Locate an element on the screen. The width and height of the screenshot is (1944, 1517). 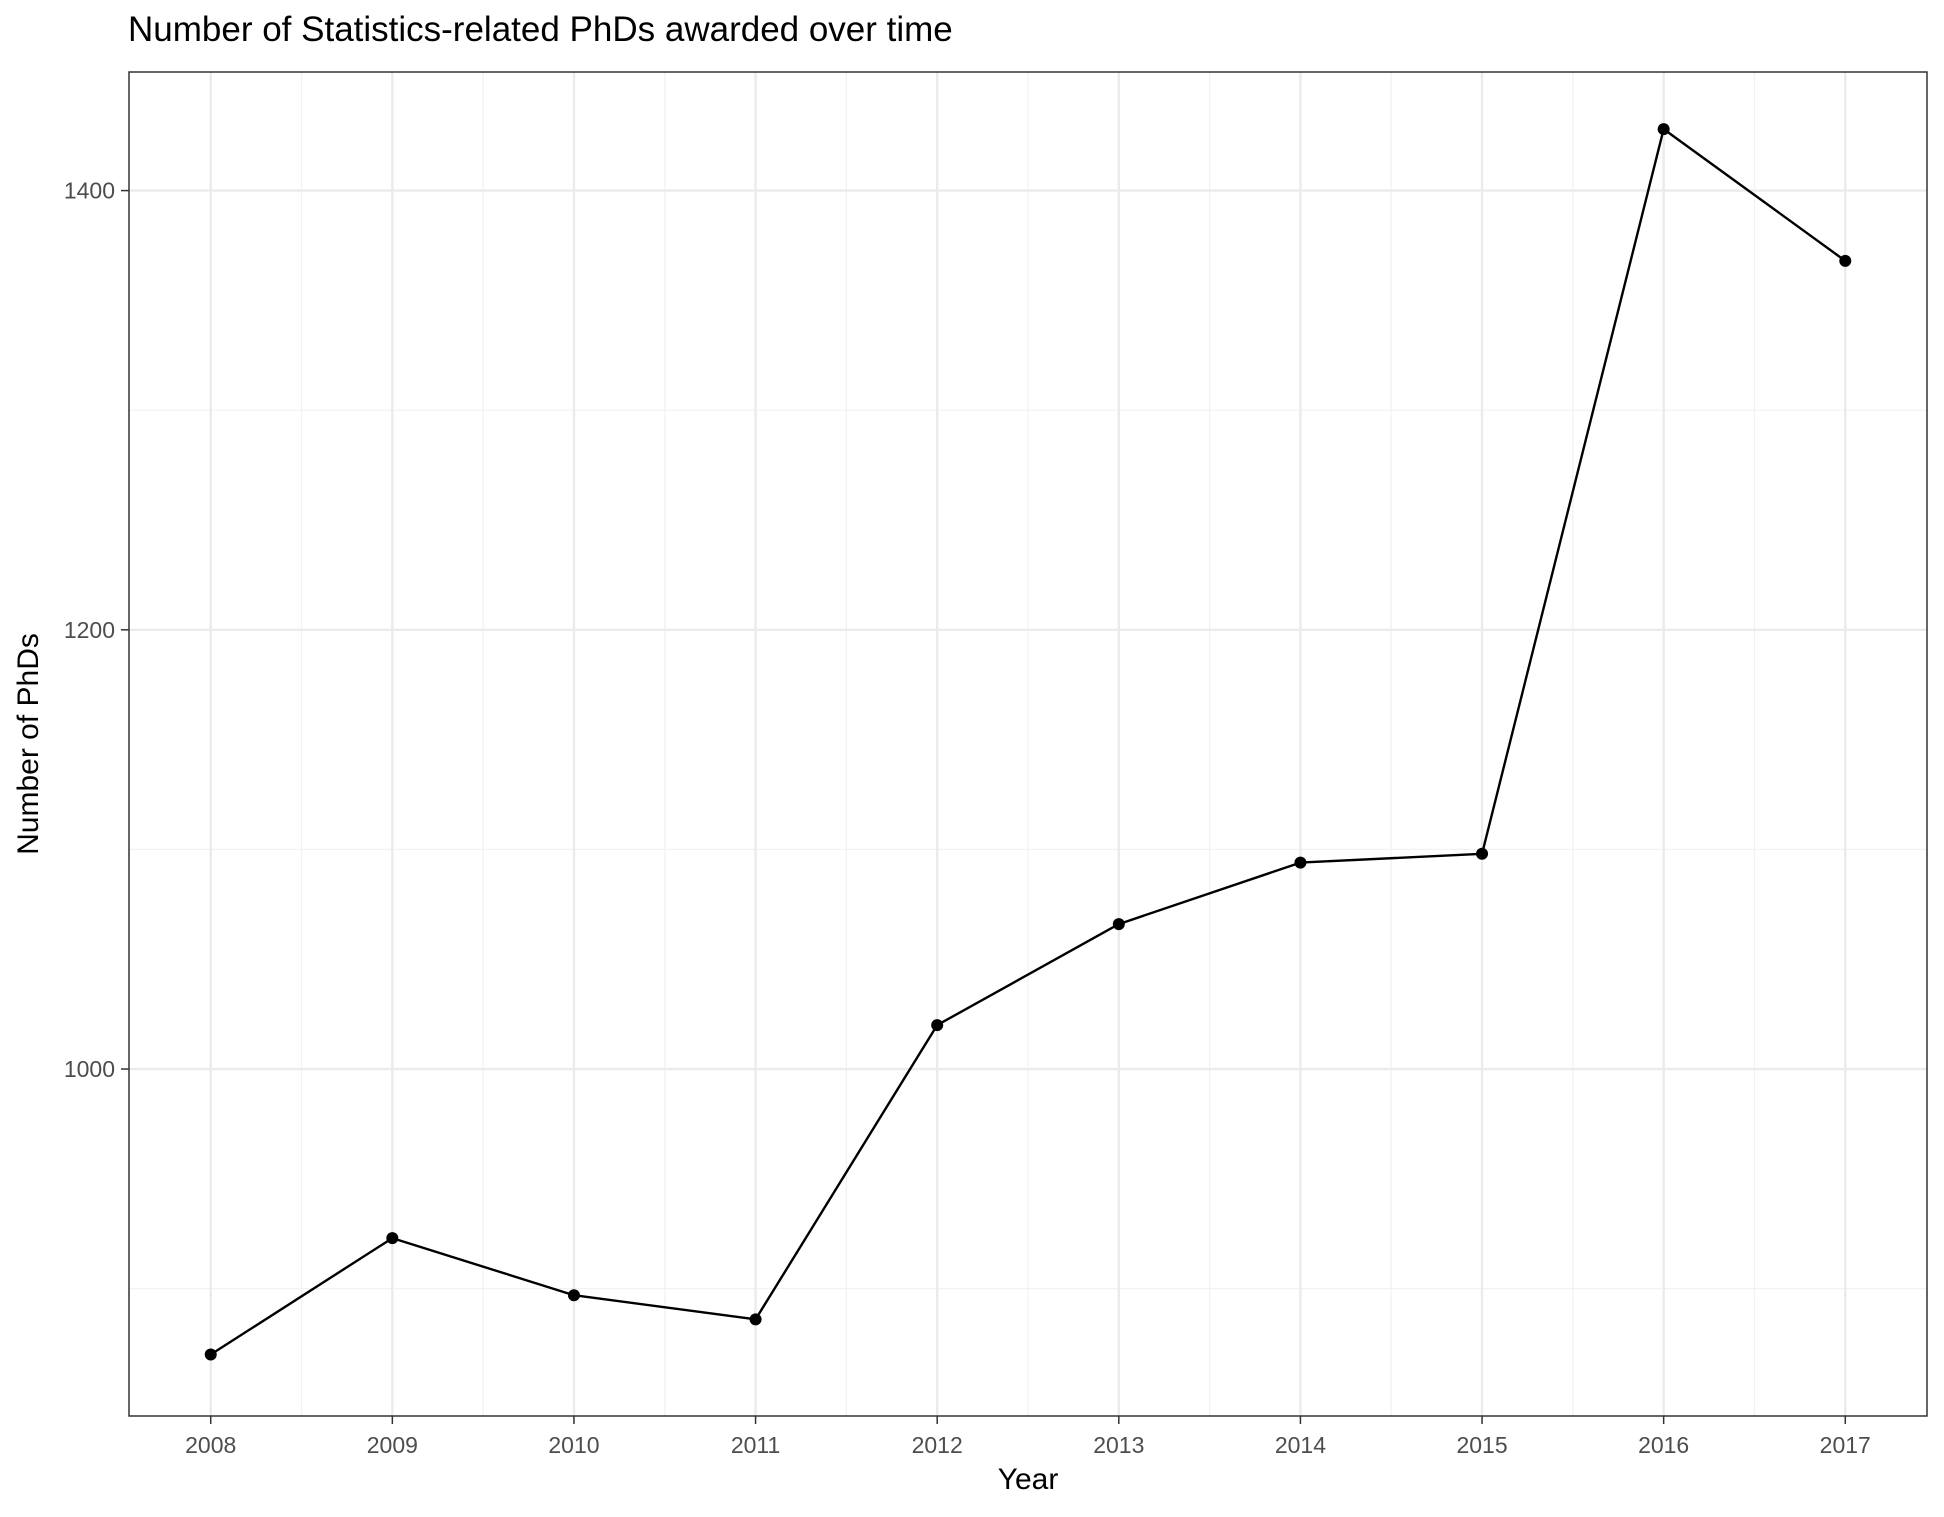
x-tick-label: 2015 is located at coordinates (1481, 1445).